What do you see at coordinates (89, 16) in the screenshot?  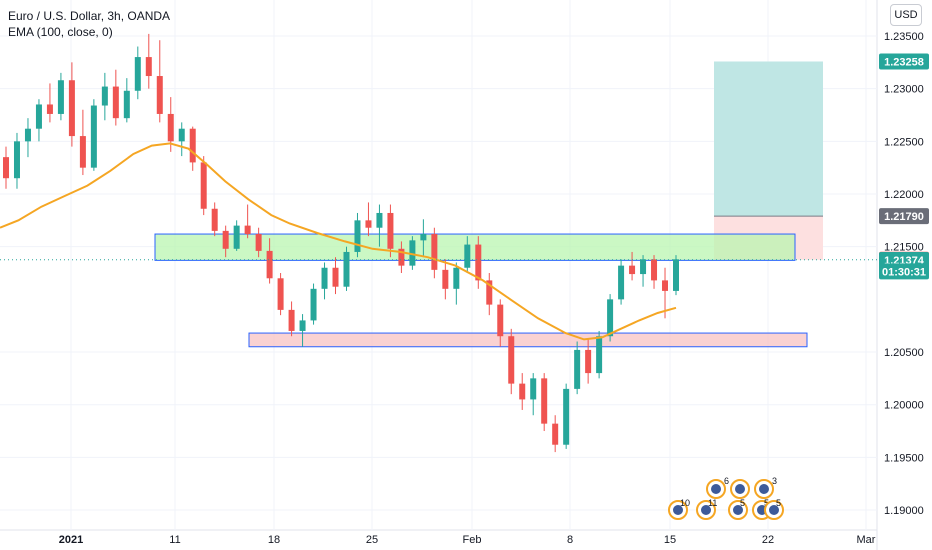 I see `symbol-title: Euro / U.S. Dollar, 3h, OANDA` at bounding box center [89, 16].